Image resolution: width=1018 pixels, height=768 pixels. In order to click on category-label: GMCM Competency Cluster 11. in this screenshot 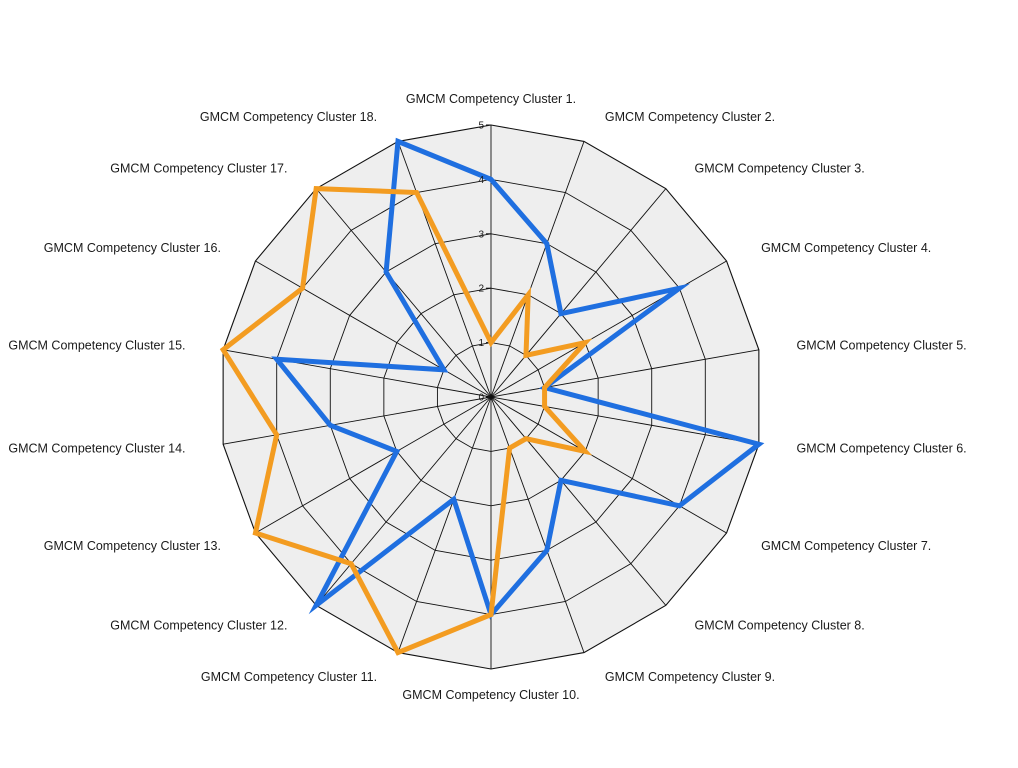, I will do `click(289, 677)`.